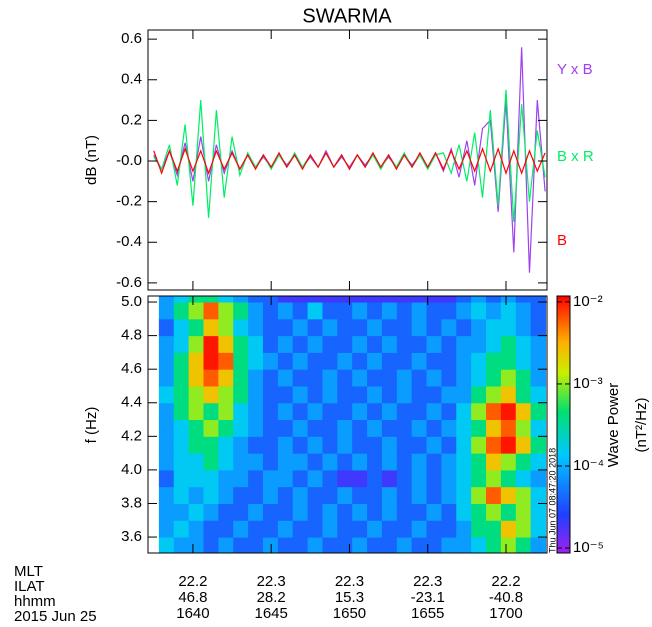 The width and height of the screenshot is (652, 627). I want to click on colorbar-label: Wave Power, so click(613, 425).